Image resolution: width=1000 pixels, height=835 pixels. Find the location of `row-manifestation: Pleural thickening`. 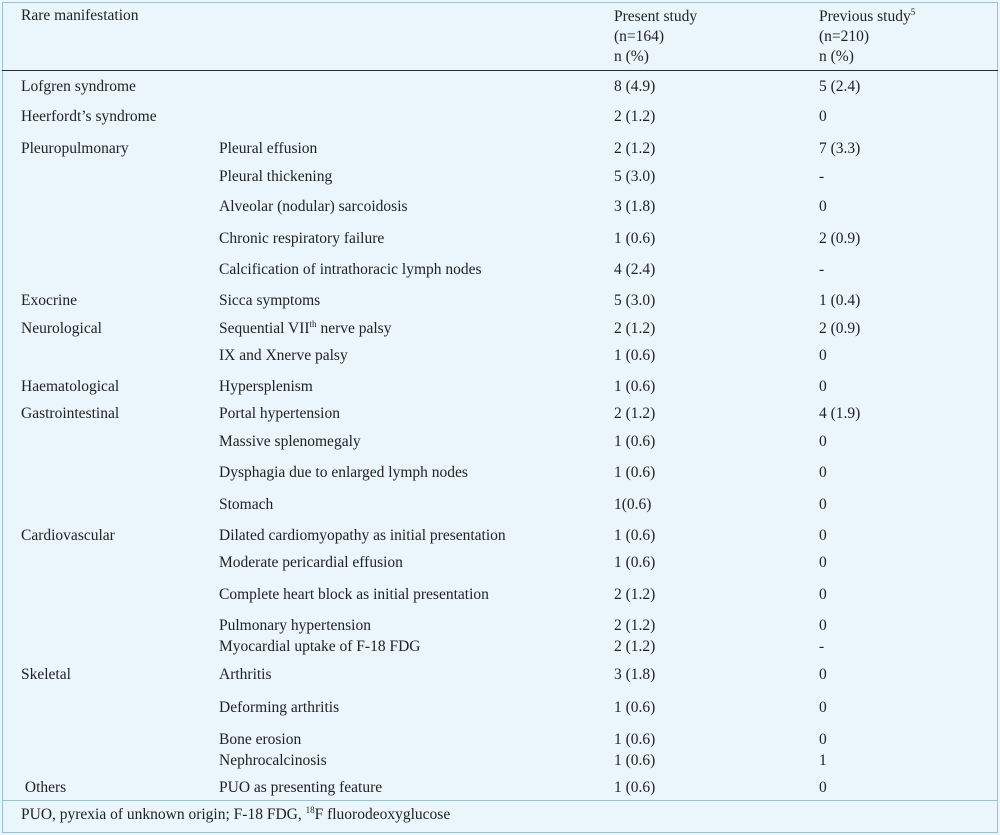

row-manifestation: Pleural thickening is located at coordinates (276, 176).